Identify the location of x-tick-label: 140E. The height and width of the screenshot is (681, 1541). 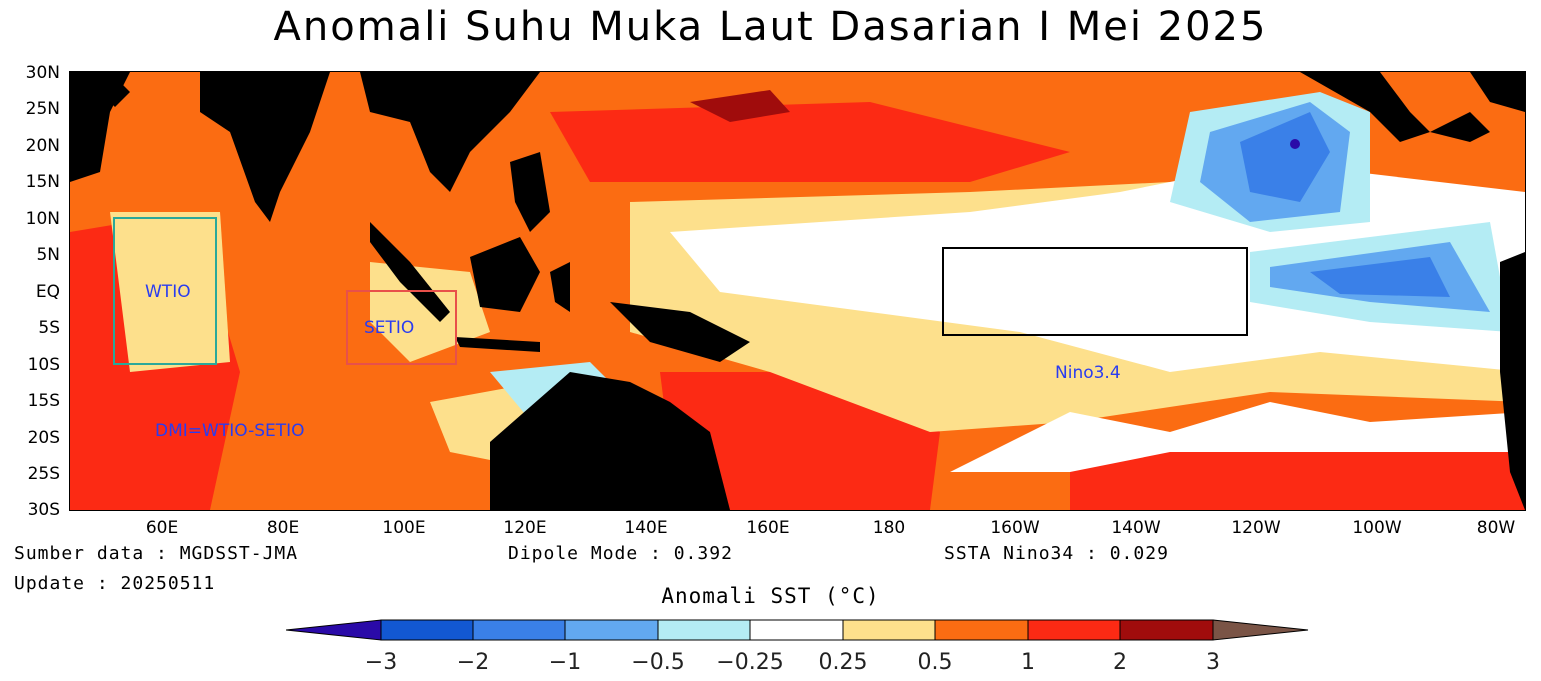
(646, 528).